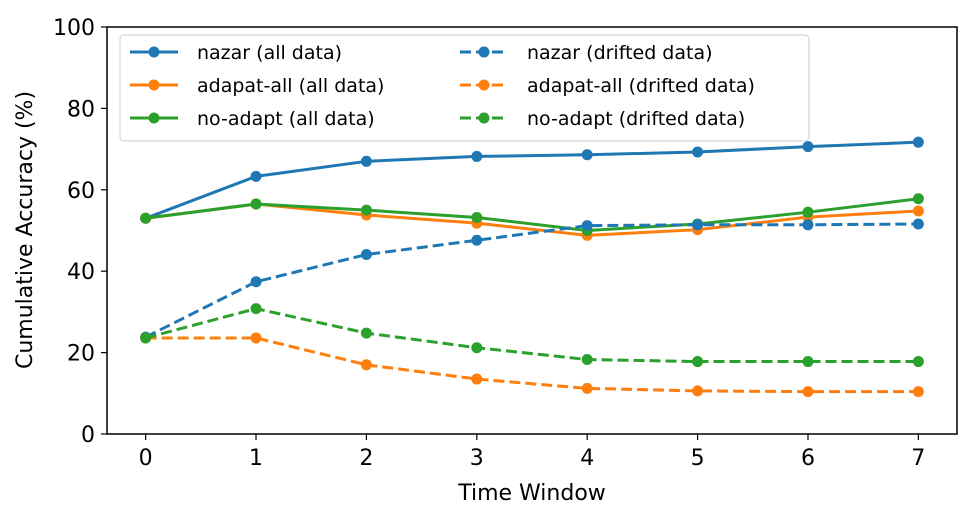 This screenshot has height=521, width=969. I want to click on x-tick-label: 7, so click(918, 458).